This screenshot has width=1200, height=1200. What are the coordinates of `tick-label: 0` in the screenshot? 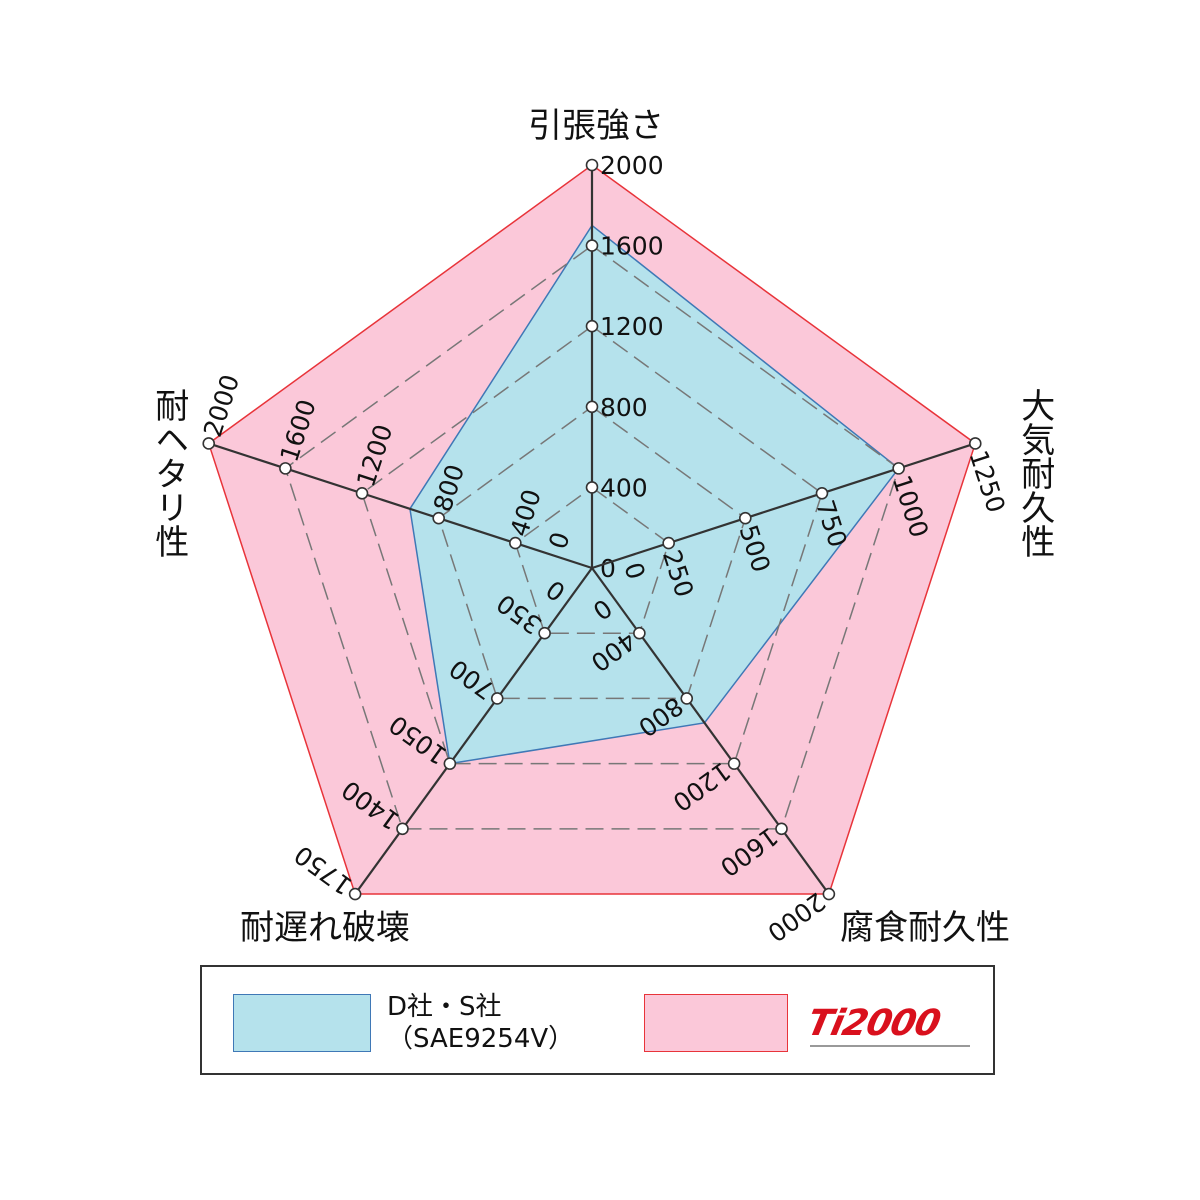 It's located at (608, 568).